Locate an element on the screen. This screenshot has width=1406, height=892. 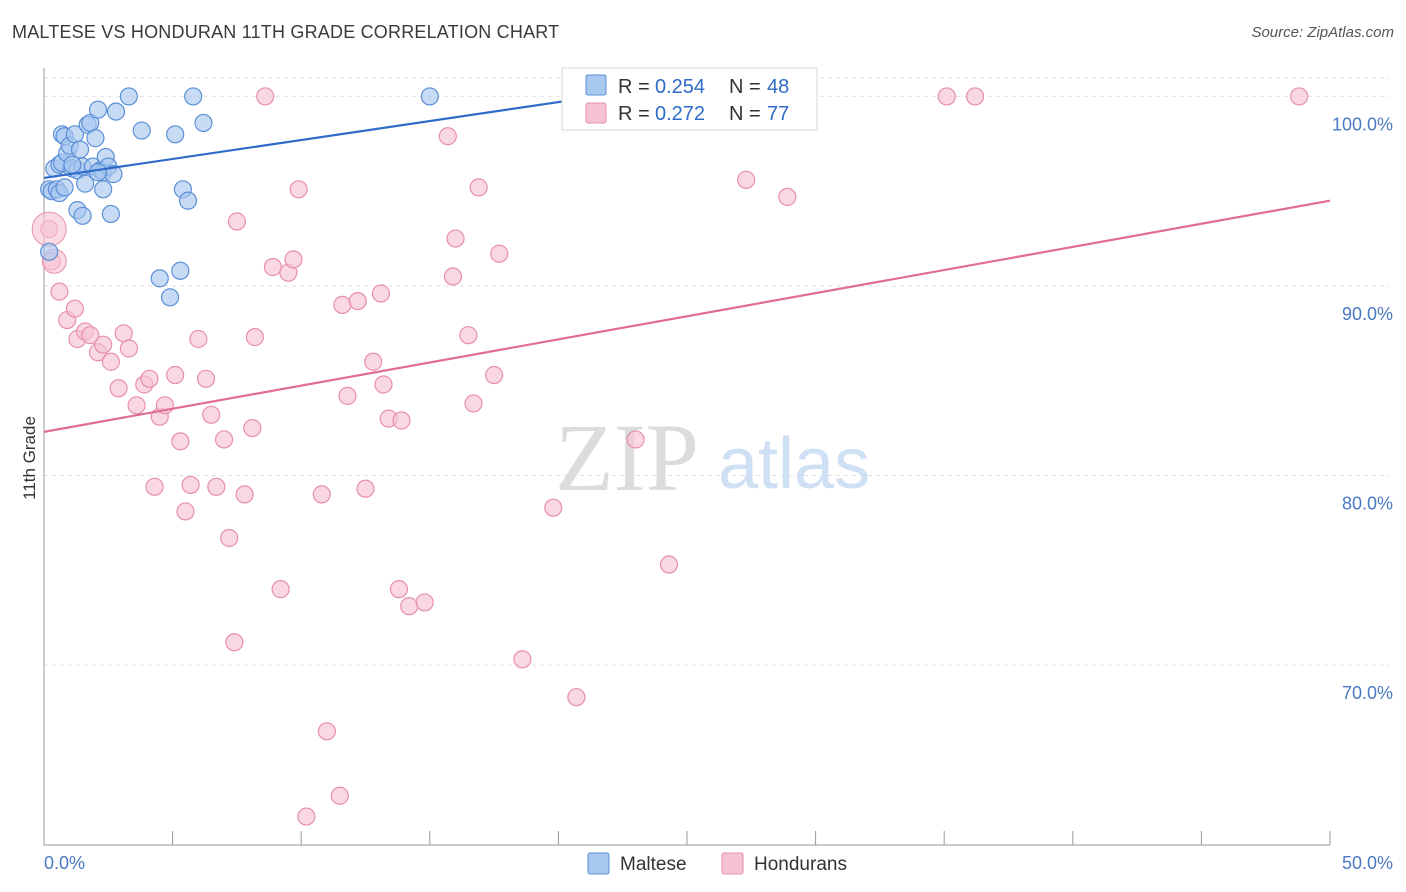
bottom-legend-swatch-hondurans is located at coordinates (732, 863).